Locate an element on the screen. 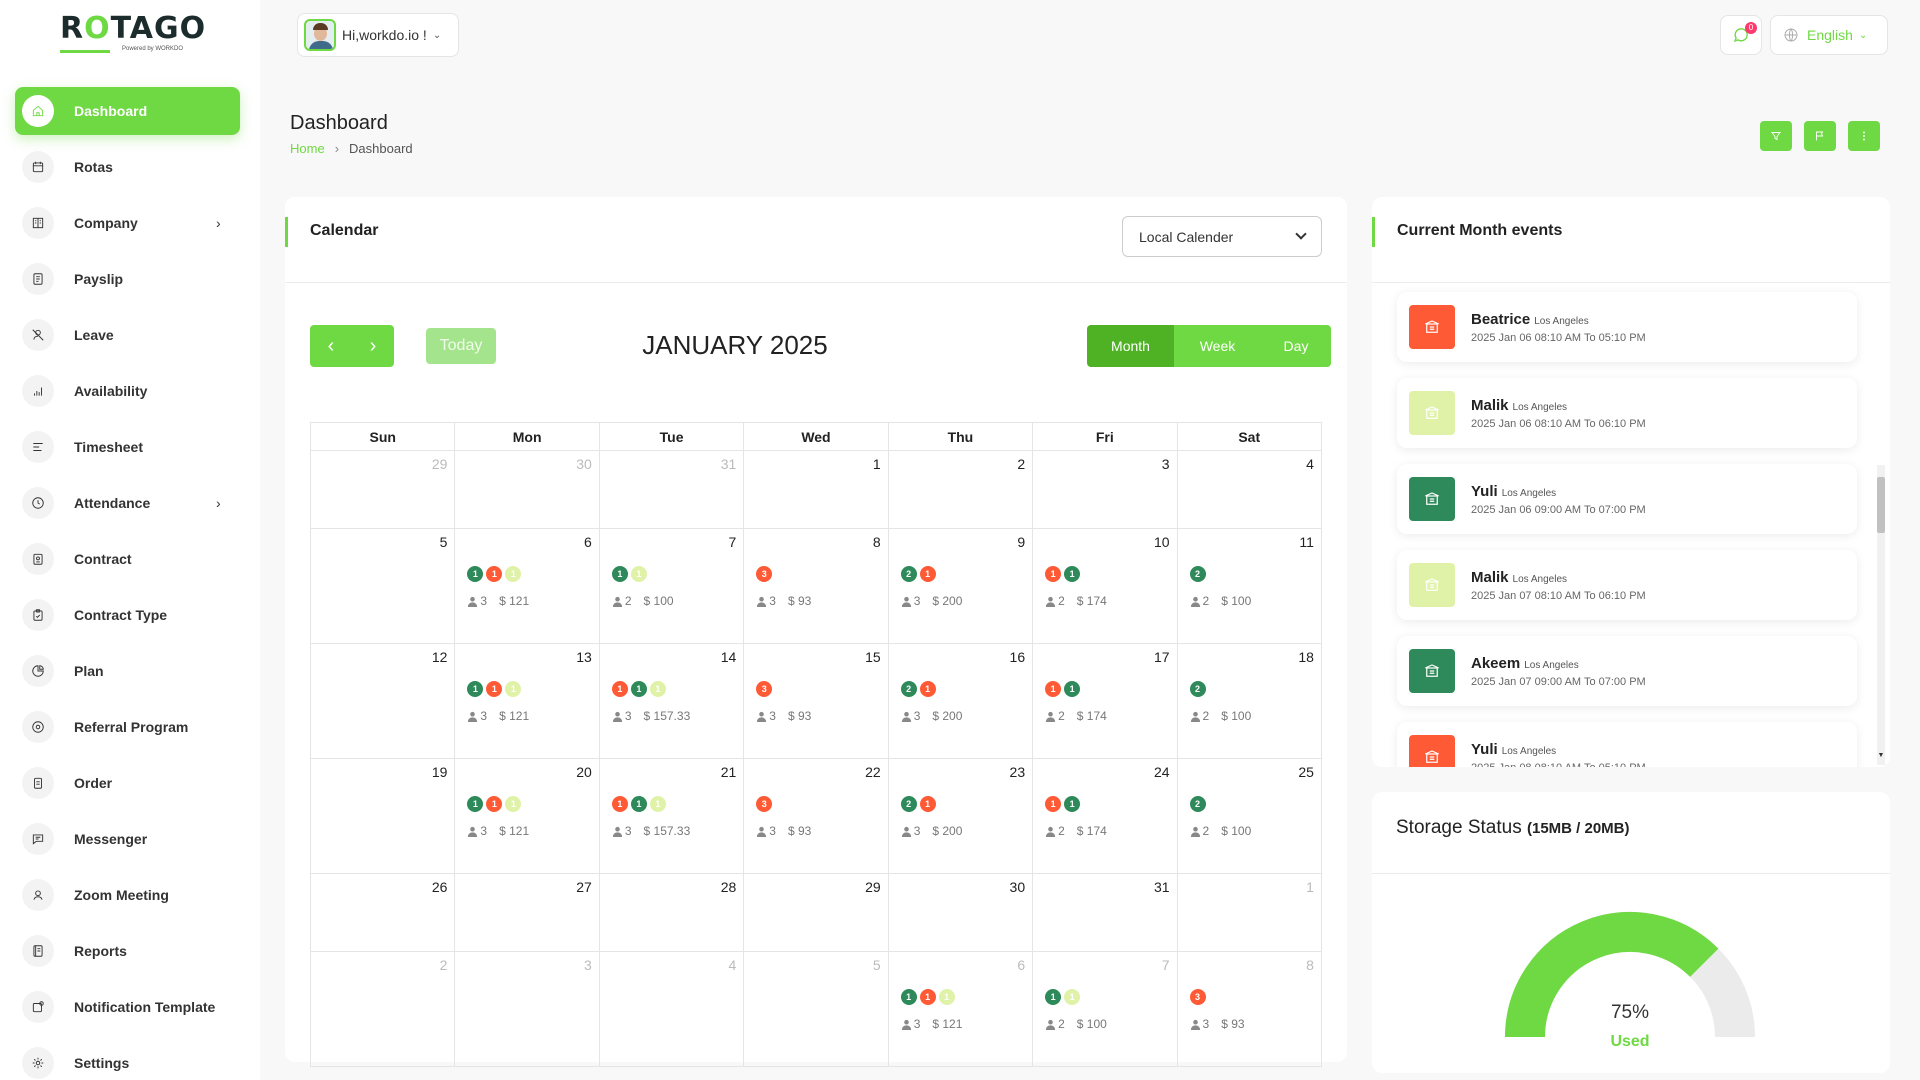 The height and width of the screenshot is (1080, 1920). sidebar-item-contract-type: Contract Type is located at coordinates (127, 615).